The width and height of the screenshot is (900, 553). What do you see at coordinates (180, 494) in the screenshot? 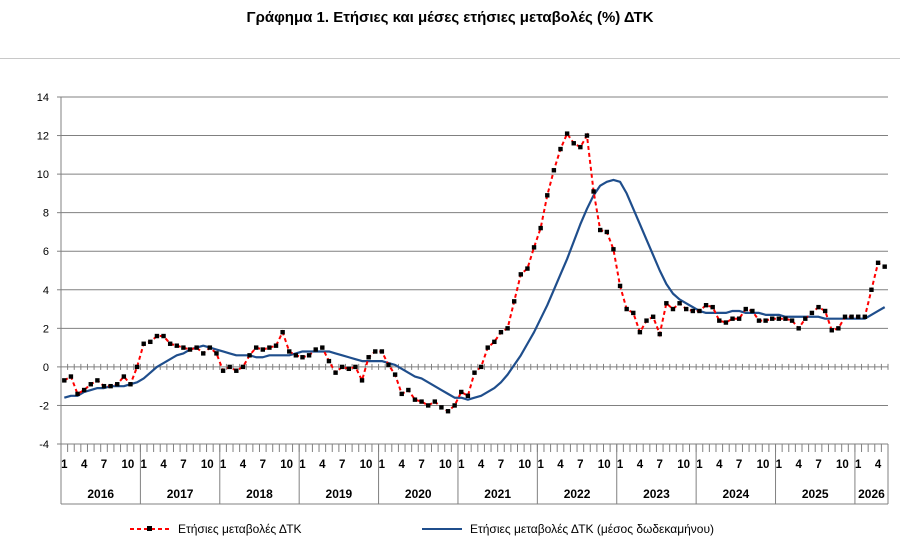
I see `x-year-label: 2017` at bounding box center [180, 494].